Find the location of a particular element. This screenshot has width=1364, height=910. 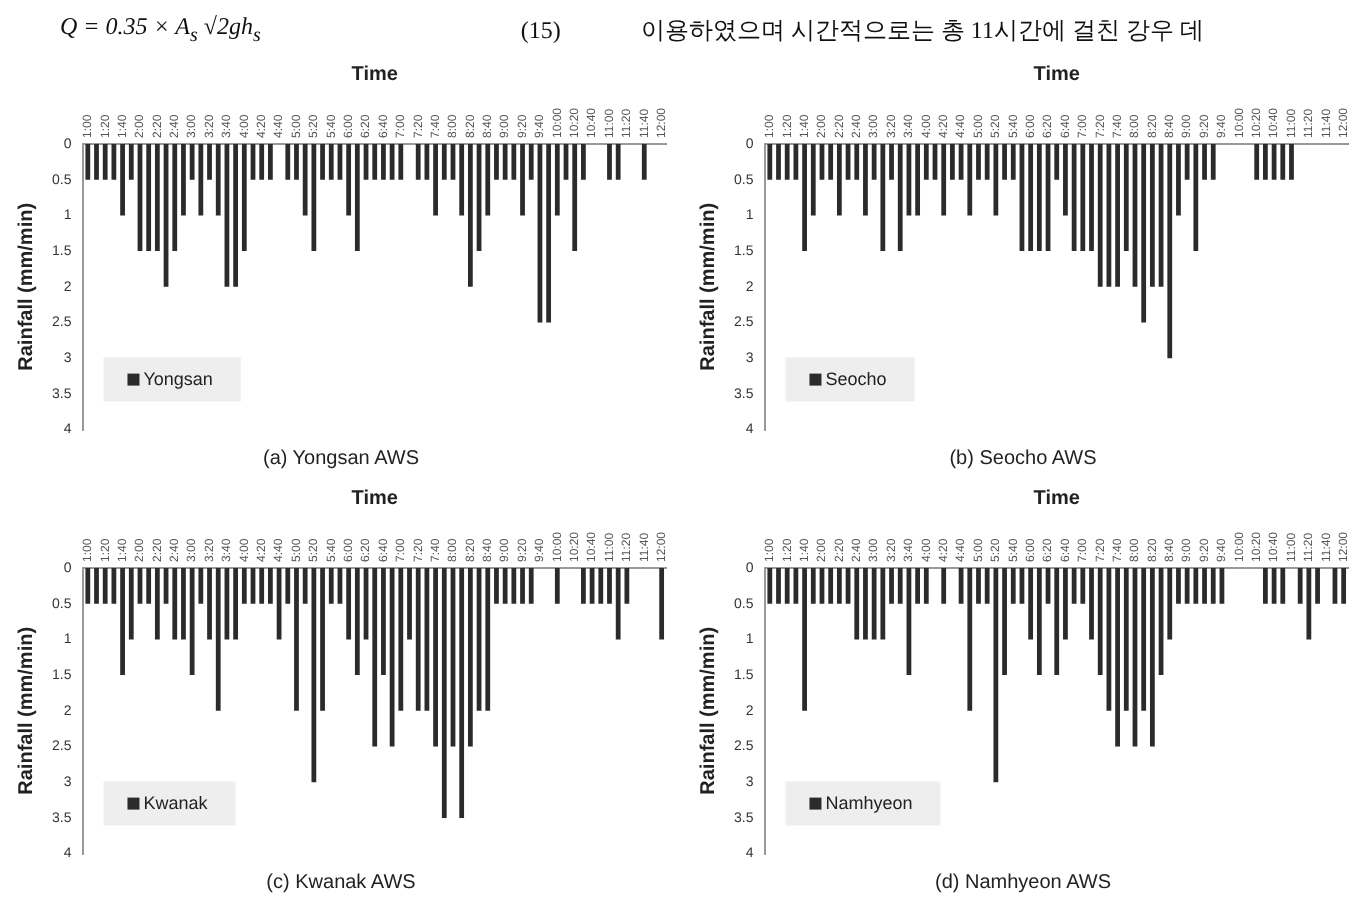

text: 이용하였으며 시간적으로는 총 11시간에 걸친 강우 데 is located at coordinates (922, 30).